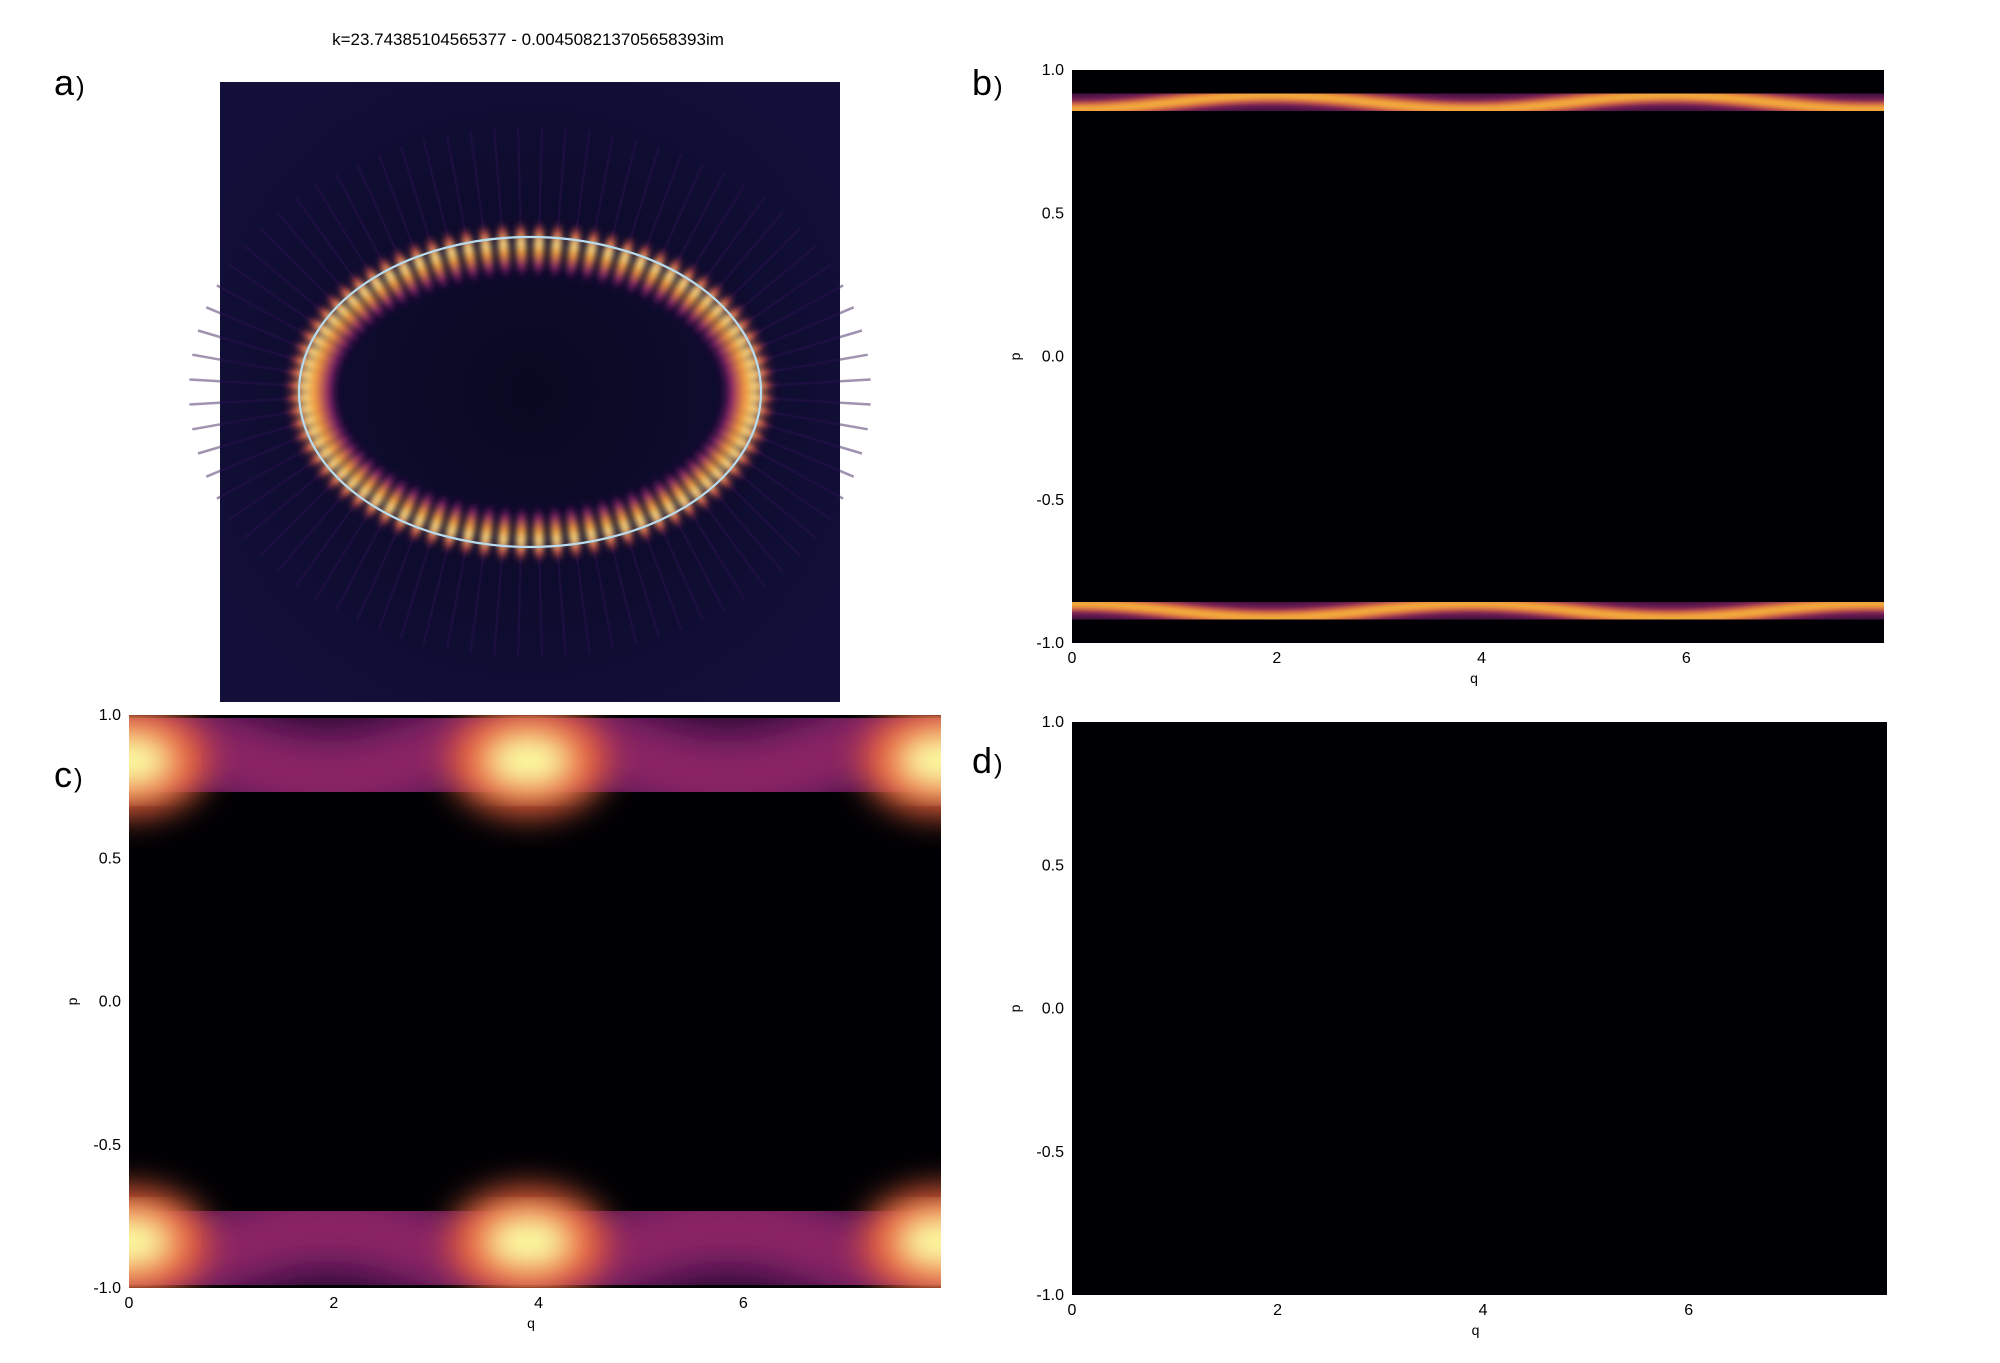 The width and height of the screenshot is (2000, 1363). I want to click on x-tick-label: 4, so click(1481, 658).